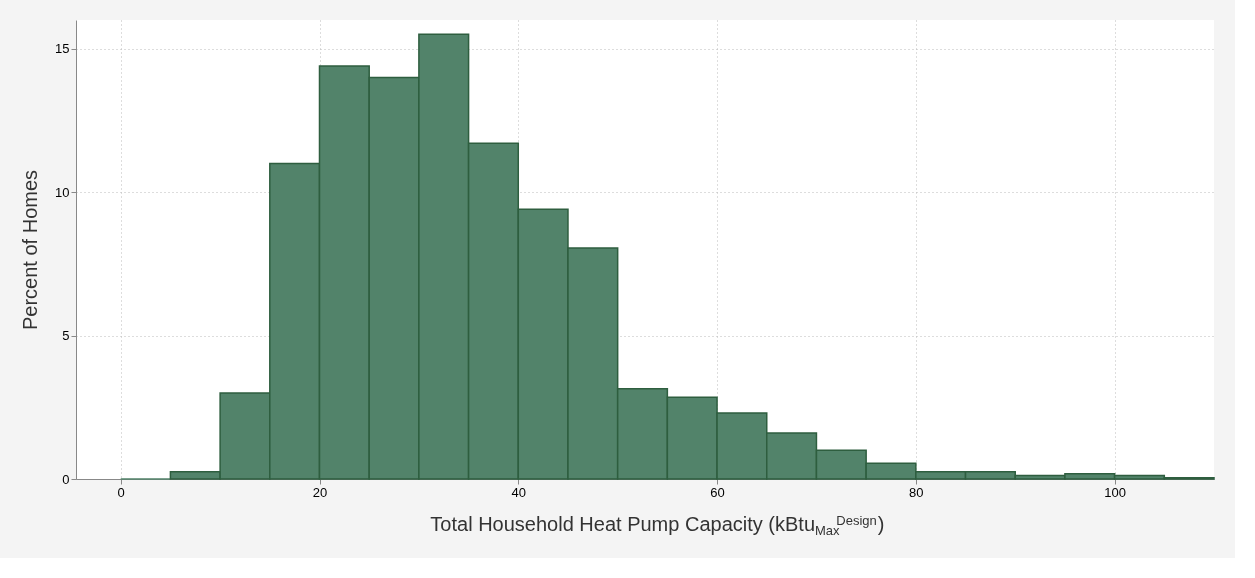 This screenshot has width=1255, height=578. What do you see at coordinates (1115, 492) in the screenshot?
I see `x-tick-label: 100` at bounding box center [1115, 492].